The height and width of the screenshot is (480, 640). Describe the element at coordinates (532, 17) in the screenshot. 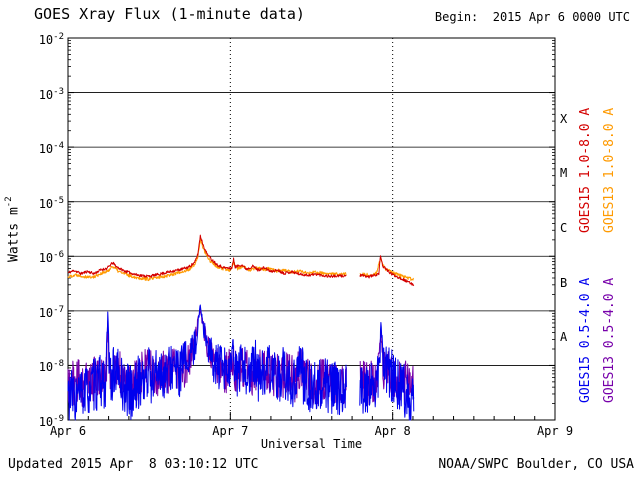

I see `begin-timestamp: Begin: 2015 Apr 6 0000 UTC` at that location.